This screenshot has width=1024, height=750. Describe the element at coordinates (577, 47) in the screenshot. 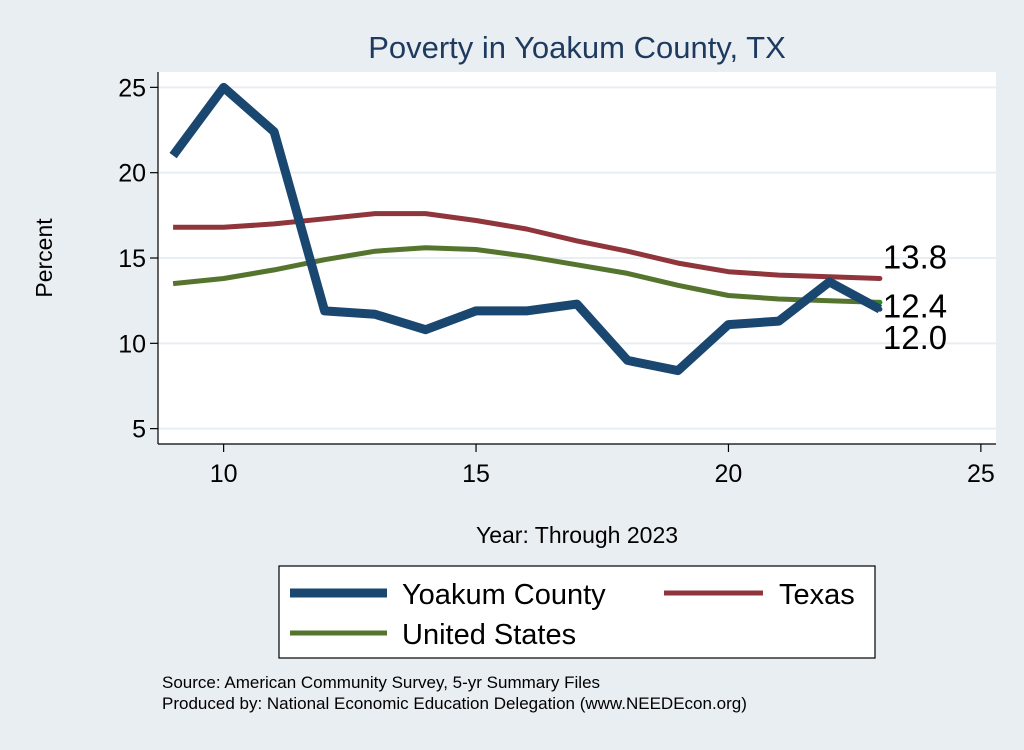

I see `chart-title: Poverty in Yoakum County, TX` at that location.